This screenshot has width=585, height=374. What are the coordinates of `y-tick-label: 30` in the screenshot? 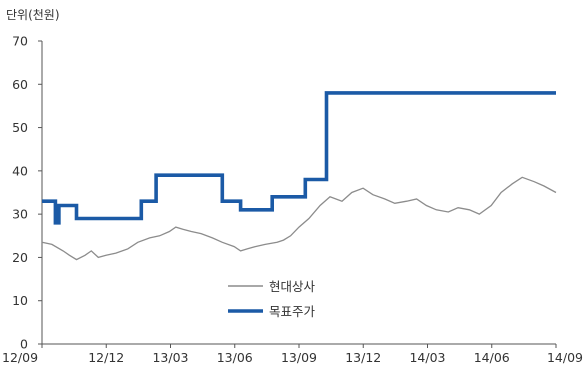 It's located at (20, 214).